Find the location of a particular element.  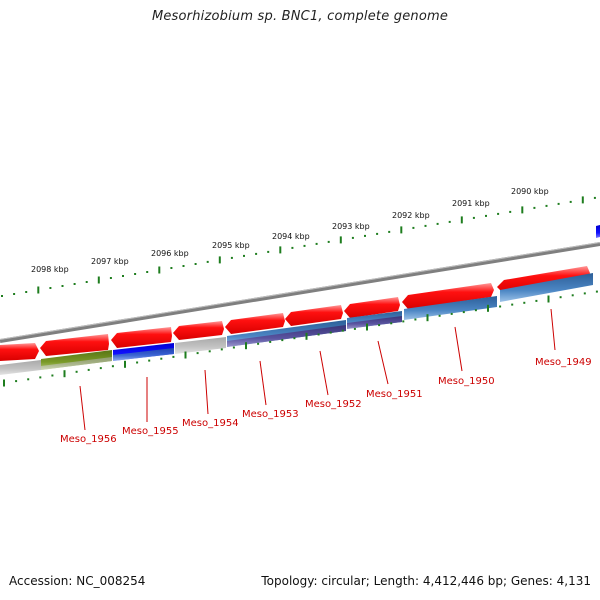

genome-title: Mesorhizobium sp. BNC1, complete genome is located at coordinates (300, 16).